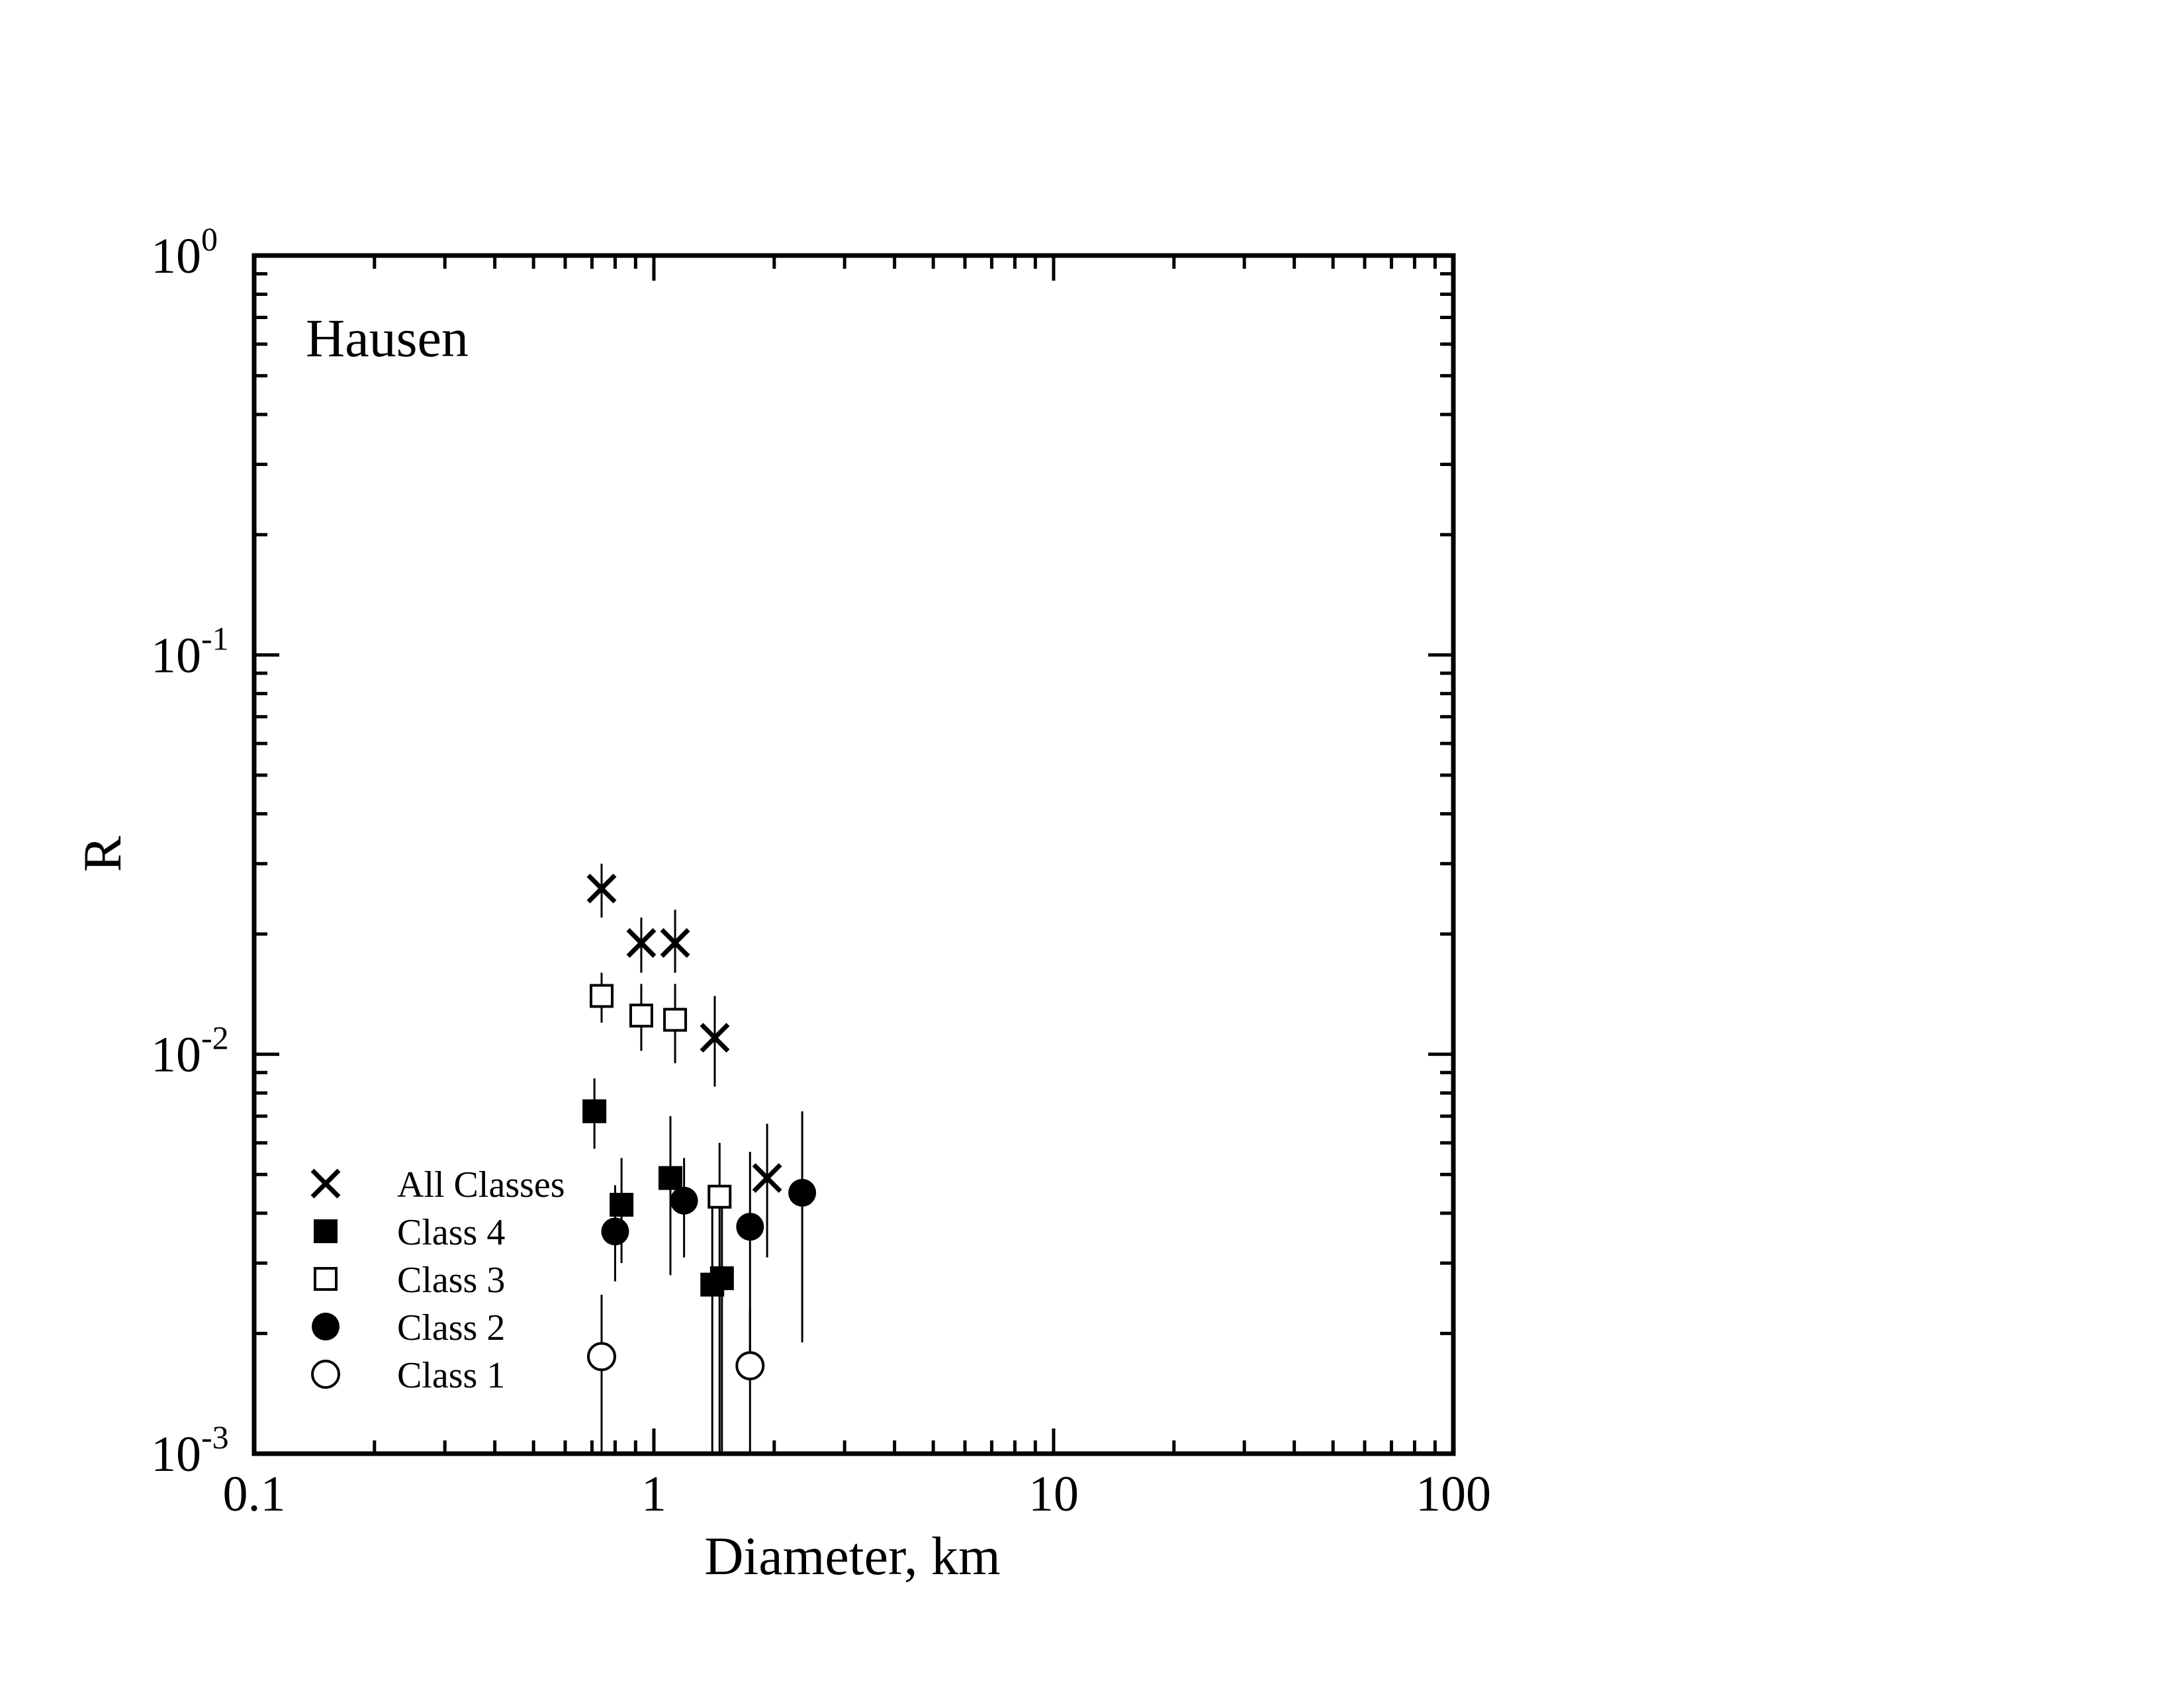 Image resolution: width=2184 pixels, height=1688 pixels. What do you see at coordinates (255, 1494) in the screenshot?
I see `x-tick-label: 0.1` at bounding box center [255, 1494].